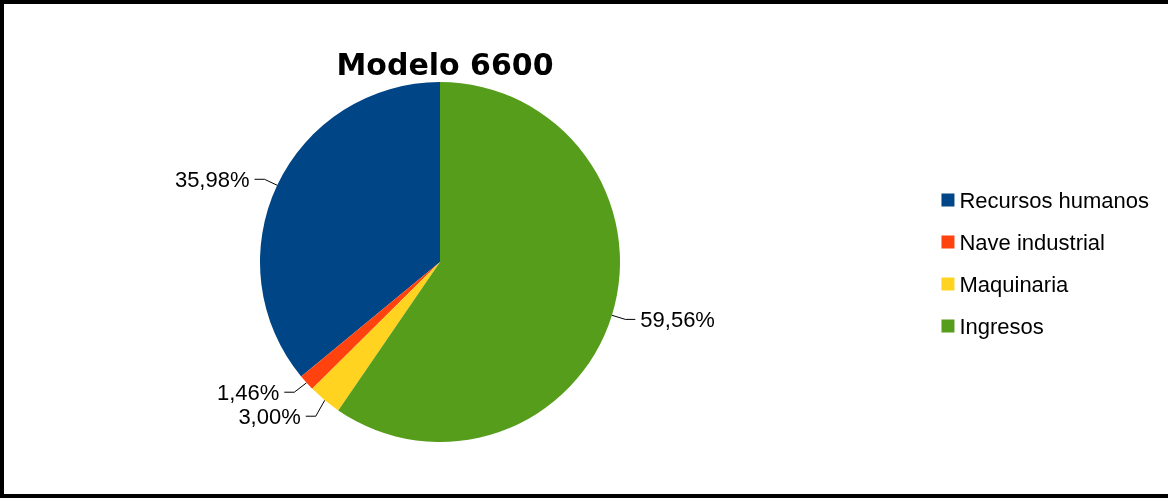 This screenshot has height=498, width=1168. Describe the element at coordinates (1001, 326) in the screenshot. I see `legend-label: Ingresos` at that location.